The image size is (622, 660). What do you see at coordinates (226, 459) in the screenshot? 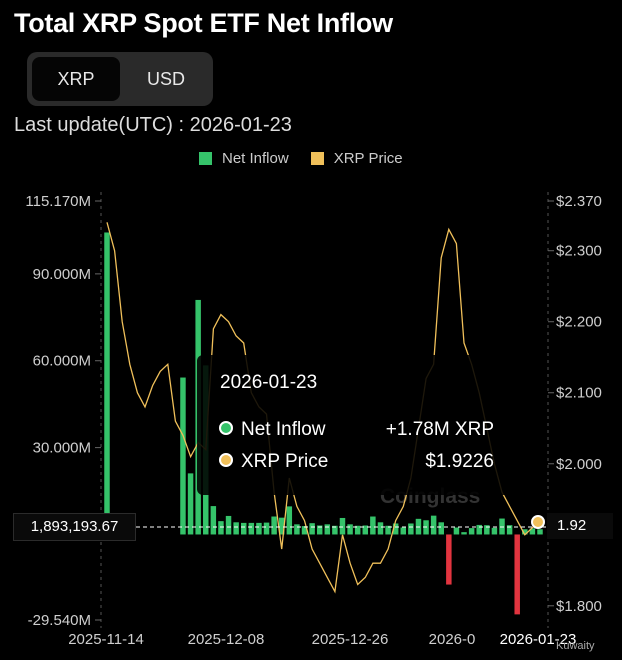
I see `xrp-price-dot-icon` at bounding box center [226, 459].